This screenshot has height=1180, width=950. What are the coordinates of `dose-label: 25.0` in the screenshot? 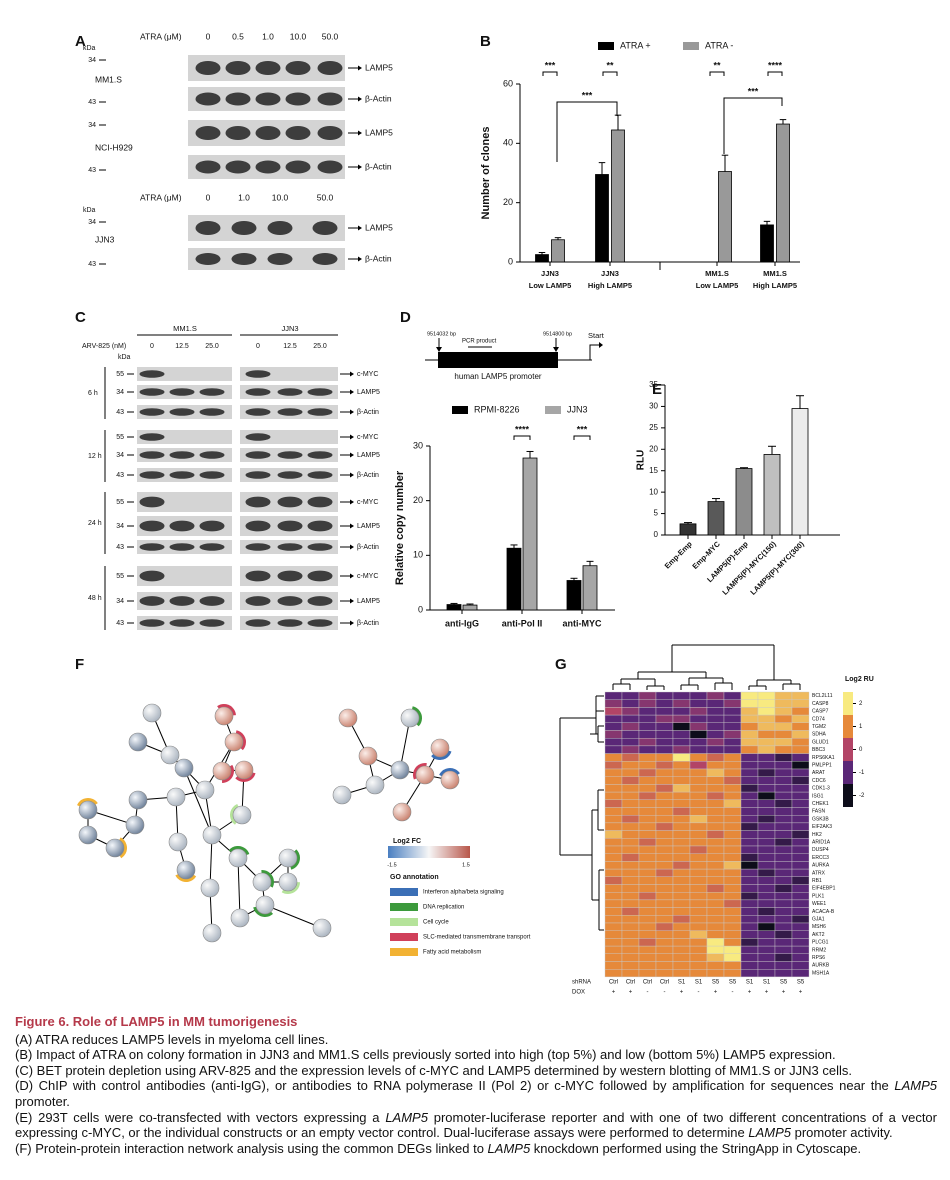 It's located at (212, 346).